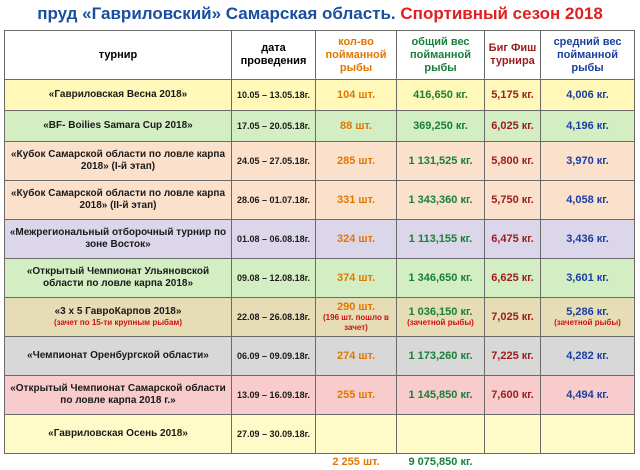  Describe the element at coordinates (356, 126) in the screenshot. I see `row-count: 88 шт.` at that location.